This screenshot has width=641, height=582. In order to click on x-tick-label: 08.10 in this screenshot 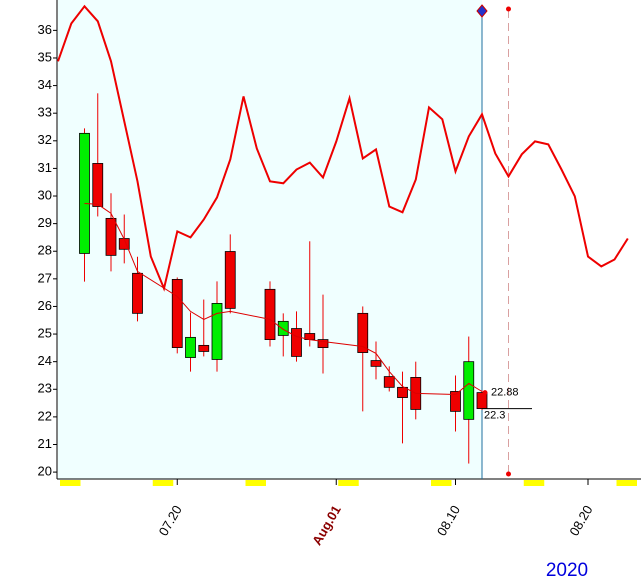, I will do `click(448, 521)`.